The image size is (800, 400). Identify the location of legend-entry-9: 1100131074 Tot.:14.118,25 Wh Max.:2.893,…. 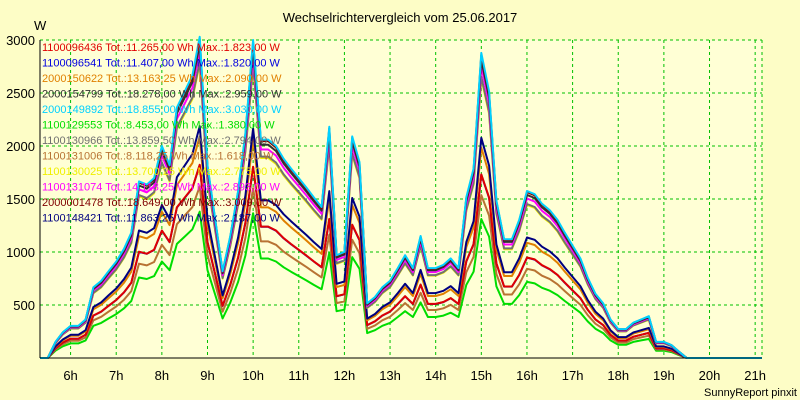
(161, 188).